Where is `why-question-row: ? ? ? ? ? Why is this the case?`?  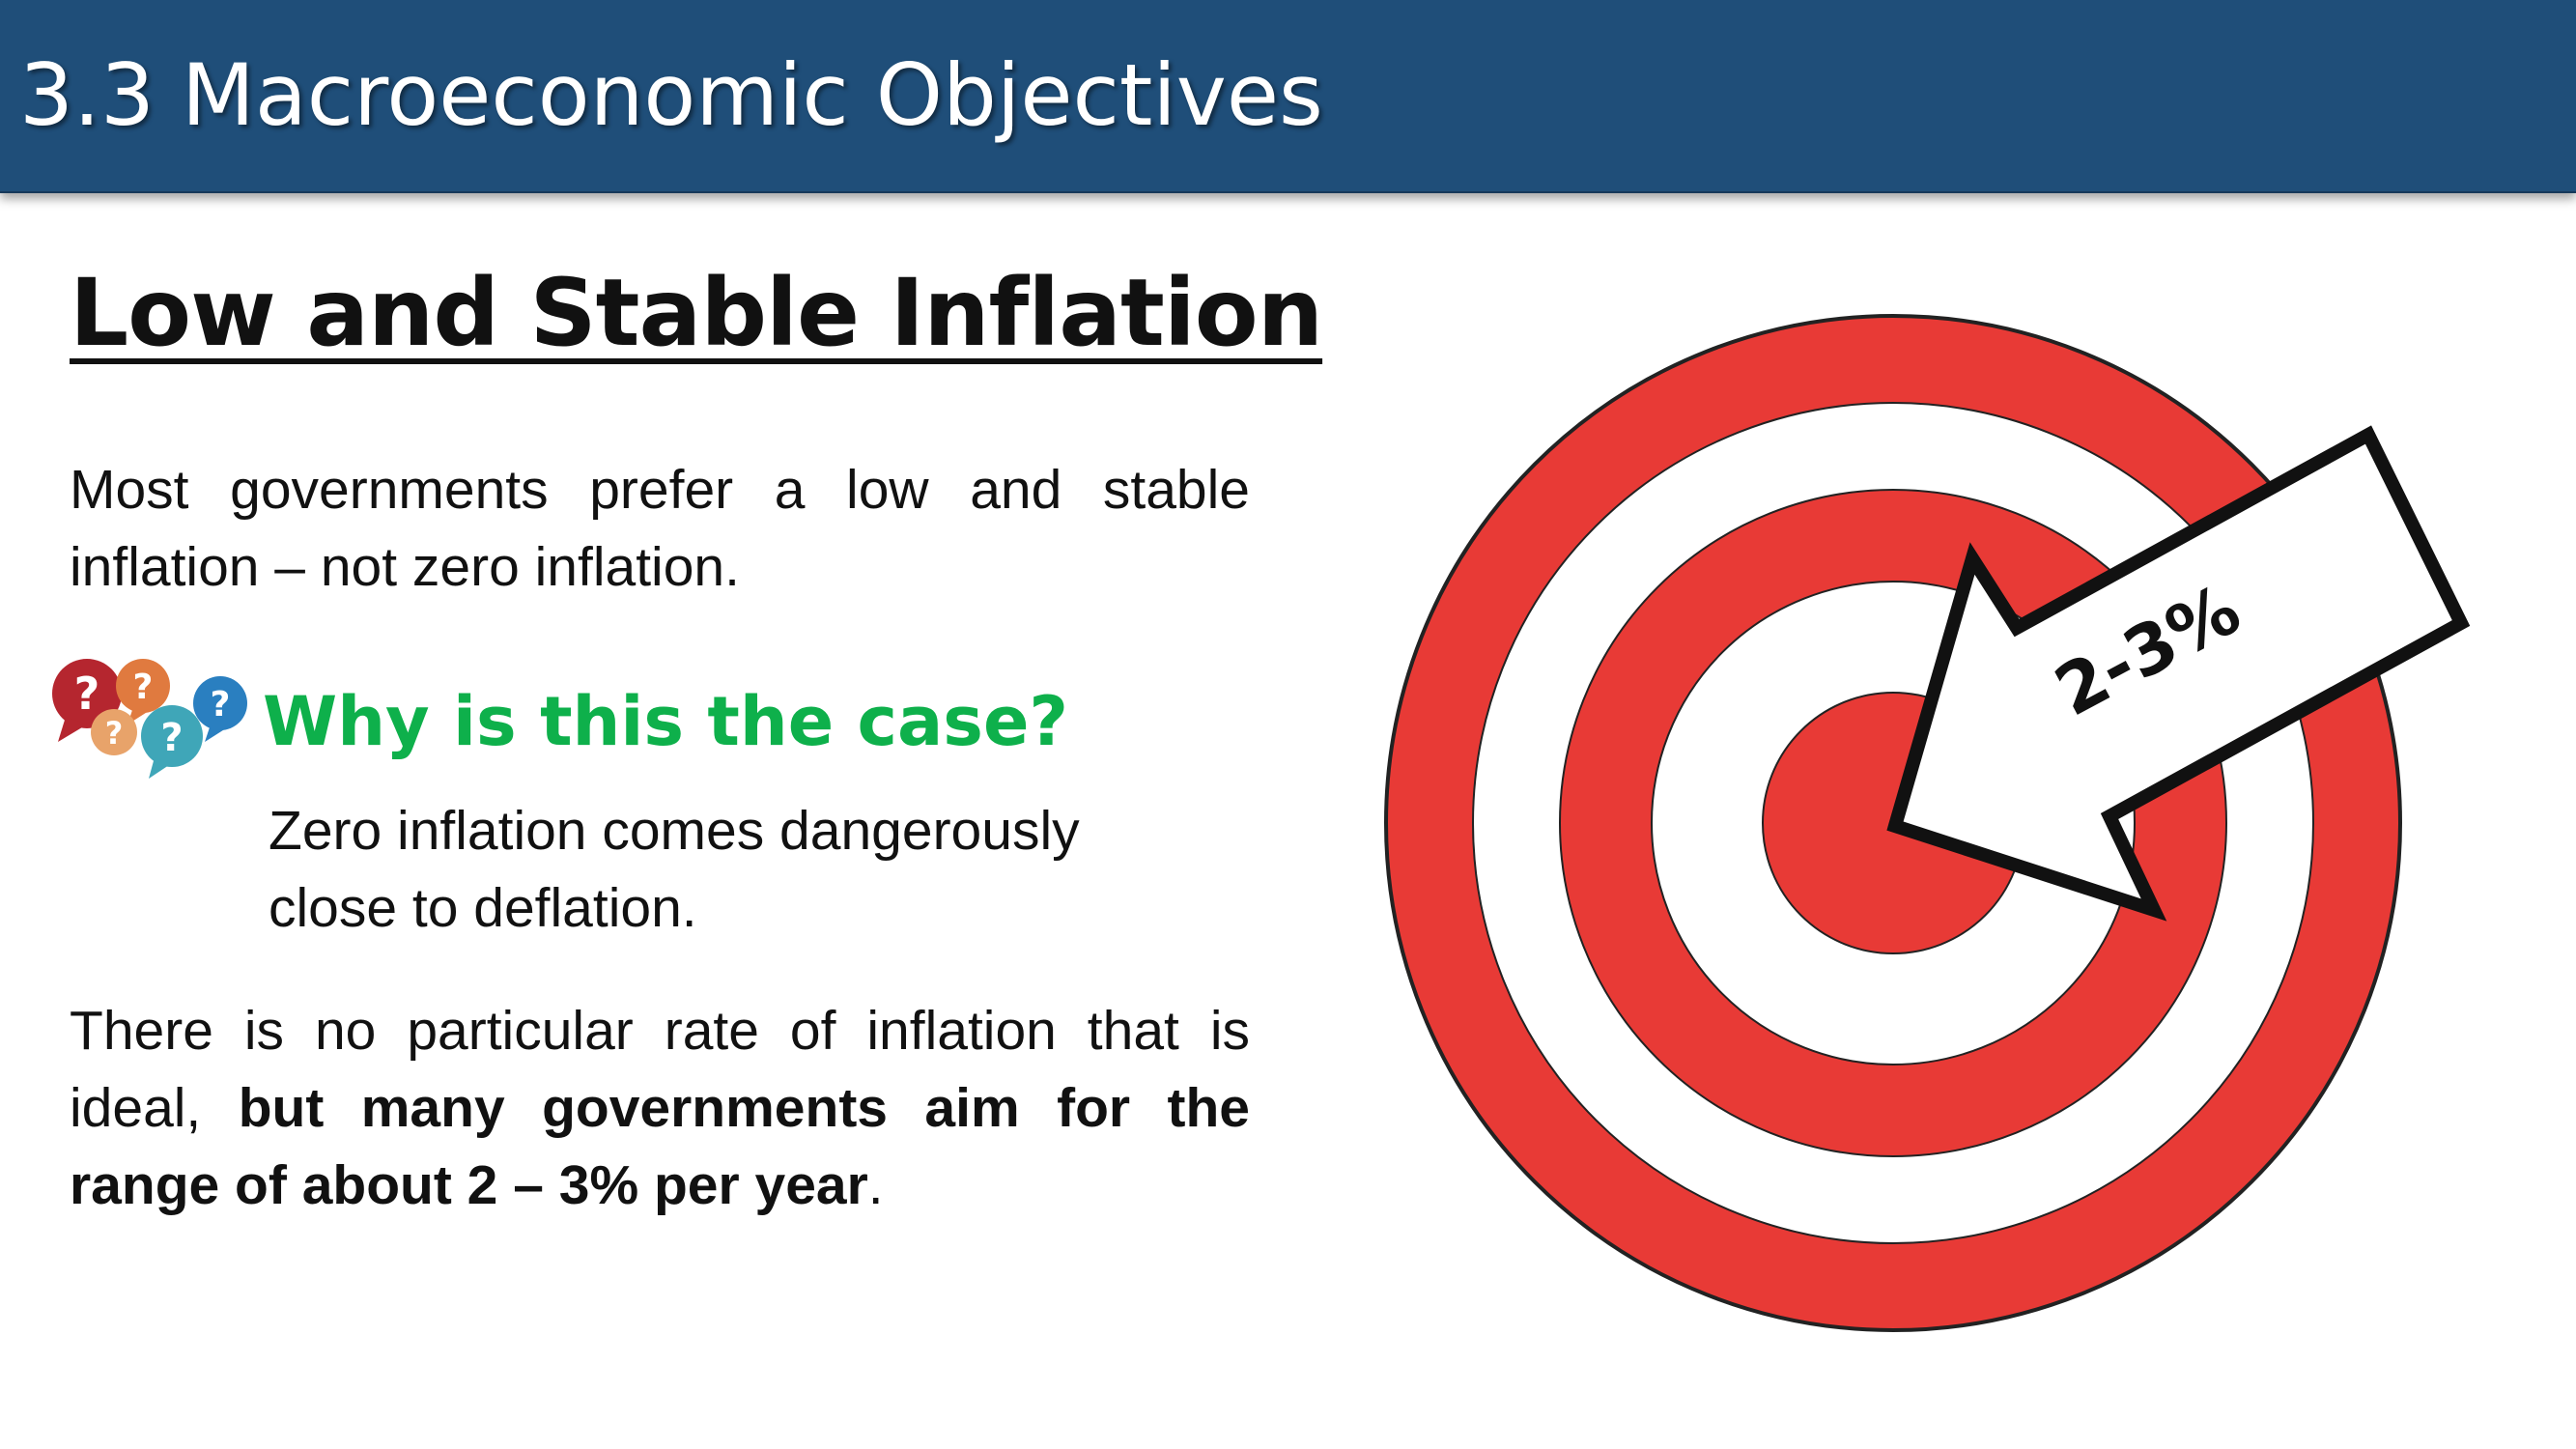
why-question-row: ? ? ? ? ? Why is this the case? is located at coordinates (627, 719).